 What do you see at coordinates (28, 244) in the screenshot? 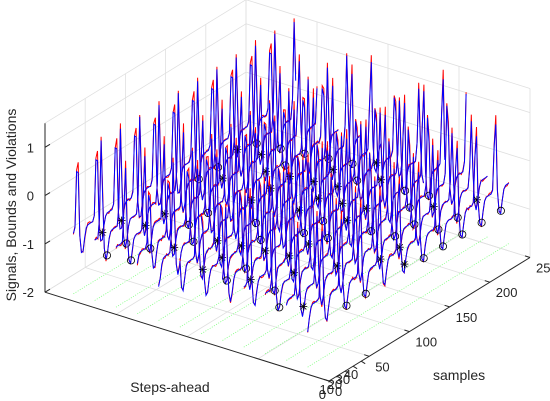
I see `z-tick-label: -1` at bounding box center [28, 244].